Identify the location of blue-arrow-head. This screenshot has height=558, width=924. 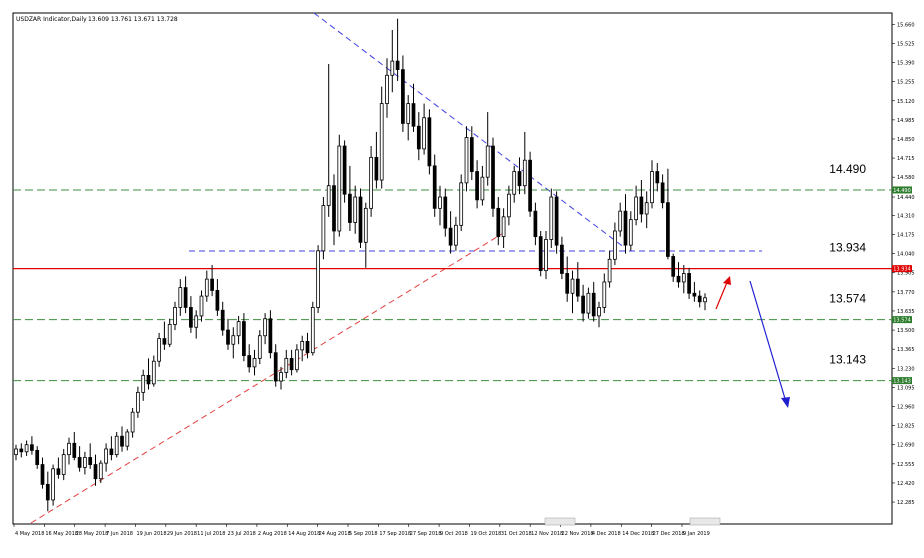
(785, 402).